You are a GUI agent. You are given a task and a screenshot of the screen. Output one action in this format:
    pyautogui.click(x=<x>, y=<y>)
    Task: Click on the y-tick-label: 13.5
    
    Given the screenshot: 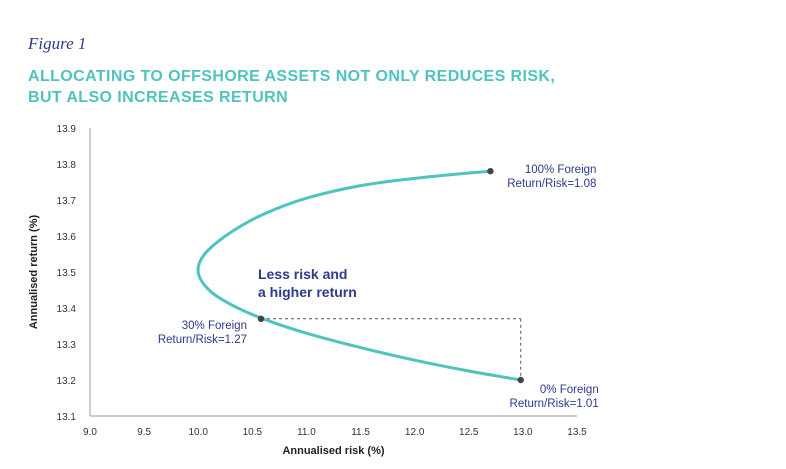 What is the action you would take?
    pyautogui.click(x=67, y=273)
    